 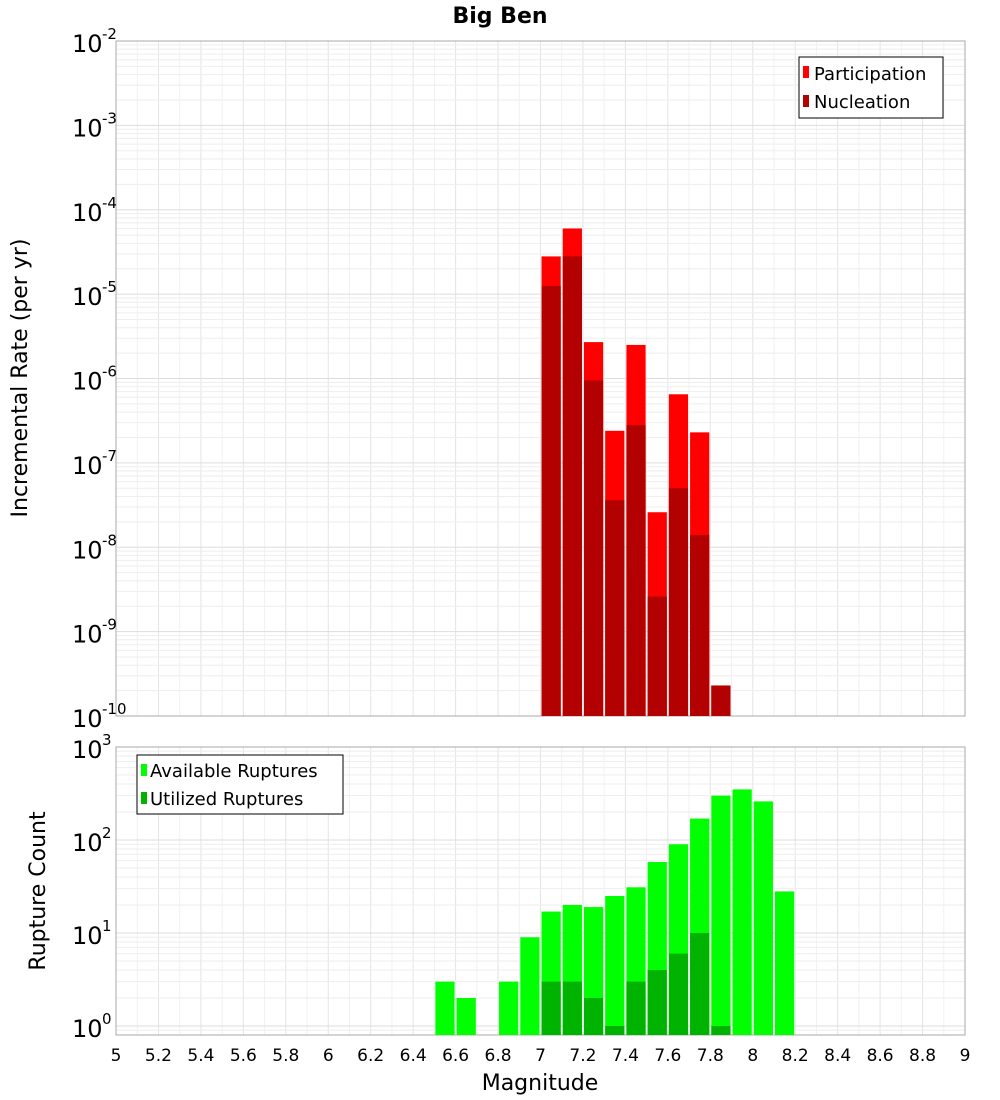 I want to click on rate-y-tick-exp-8: -2, so click(x=109, y=34).